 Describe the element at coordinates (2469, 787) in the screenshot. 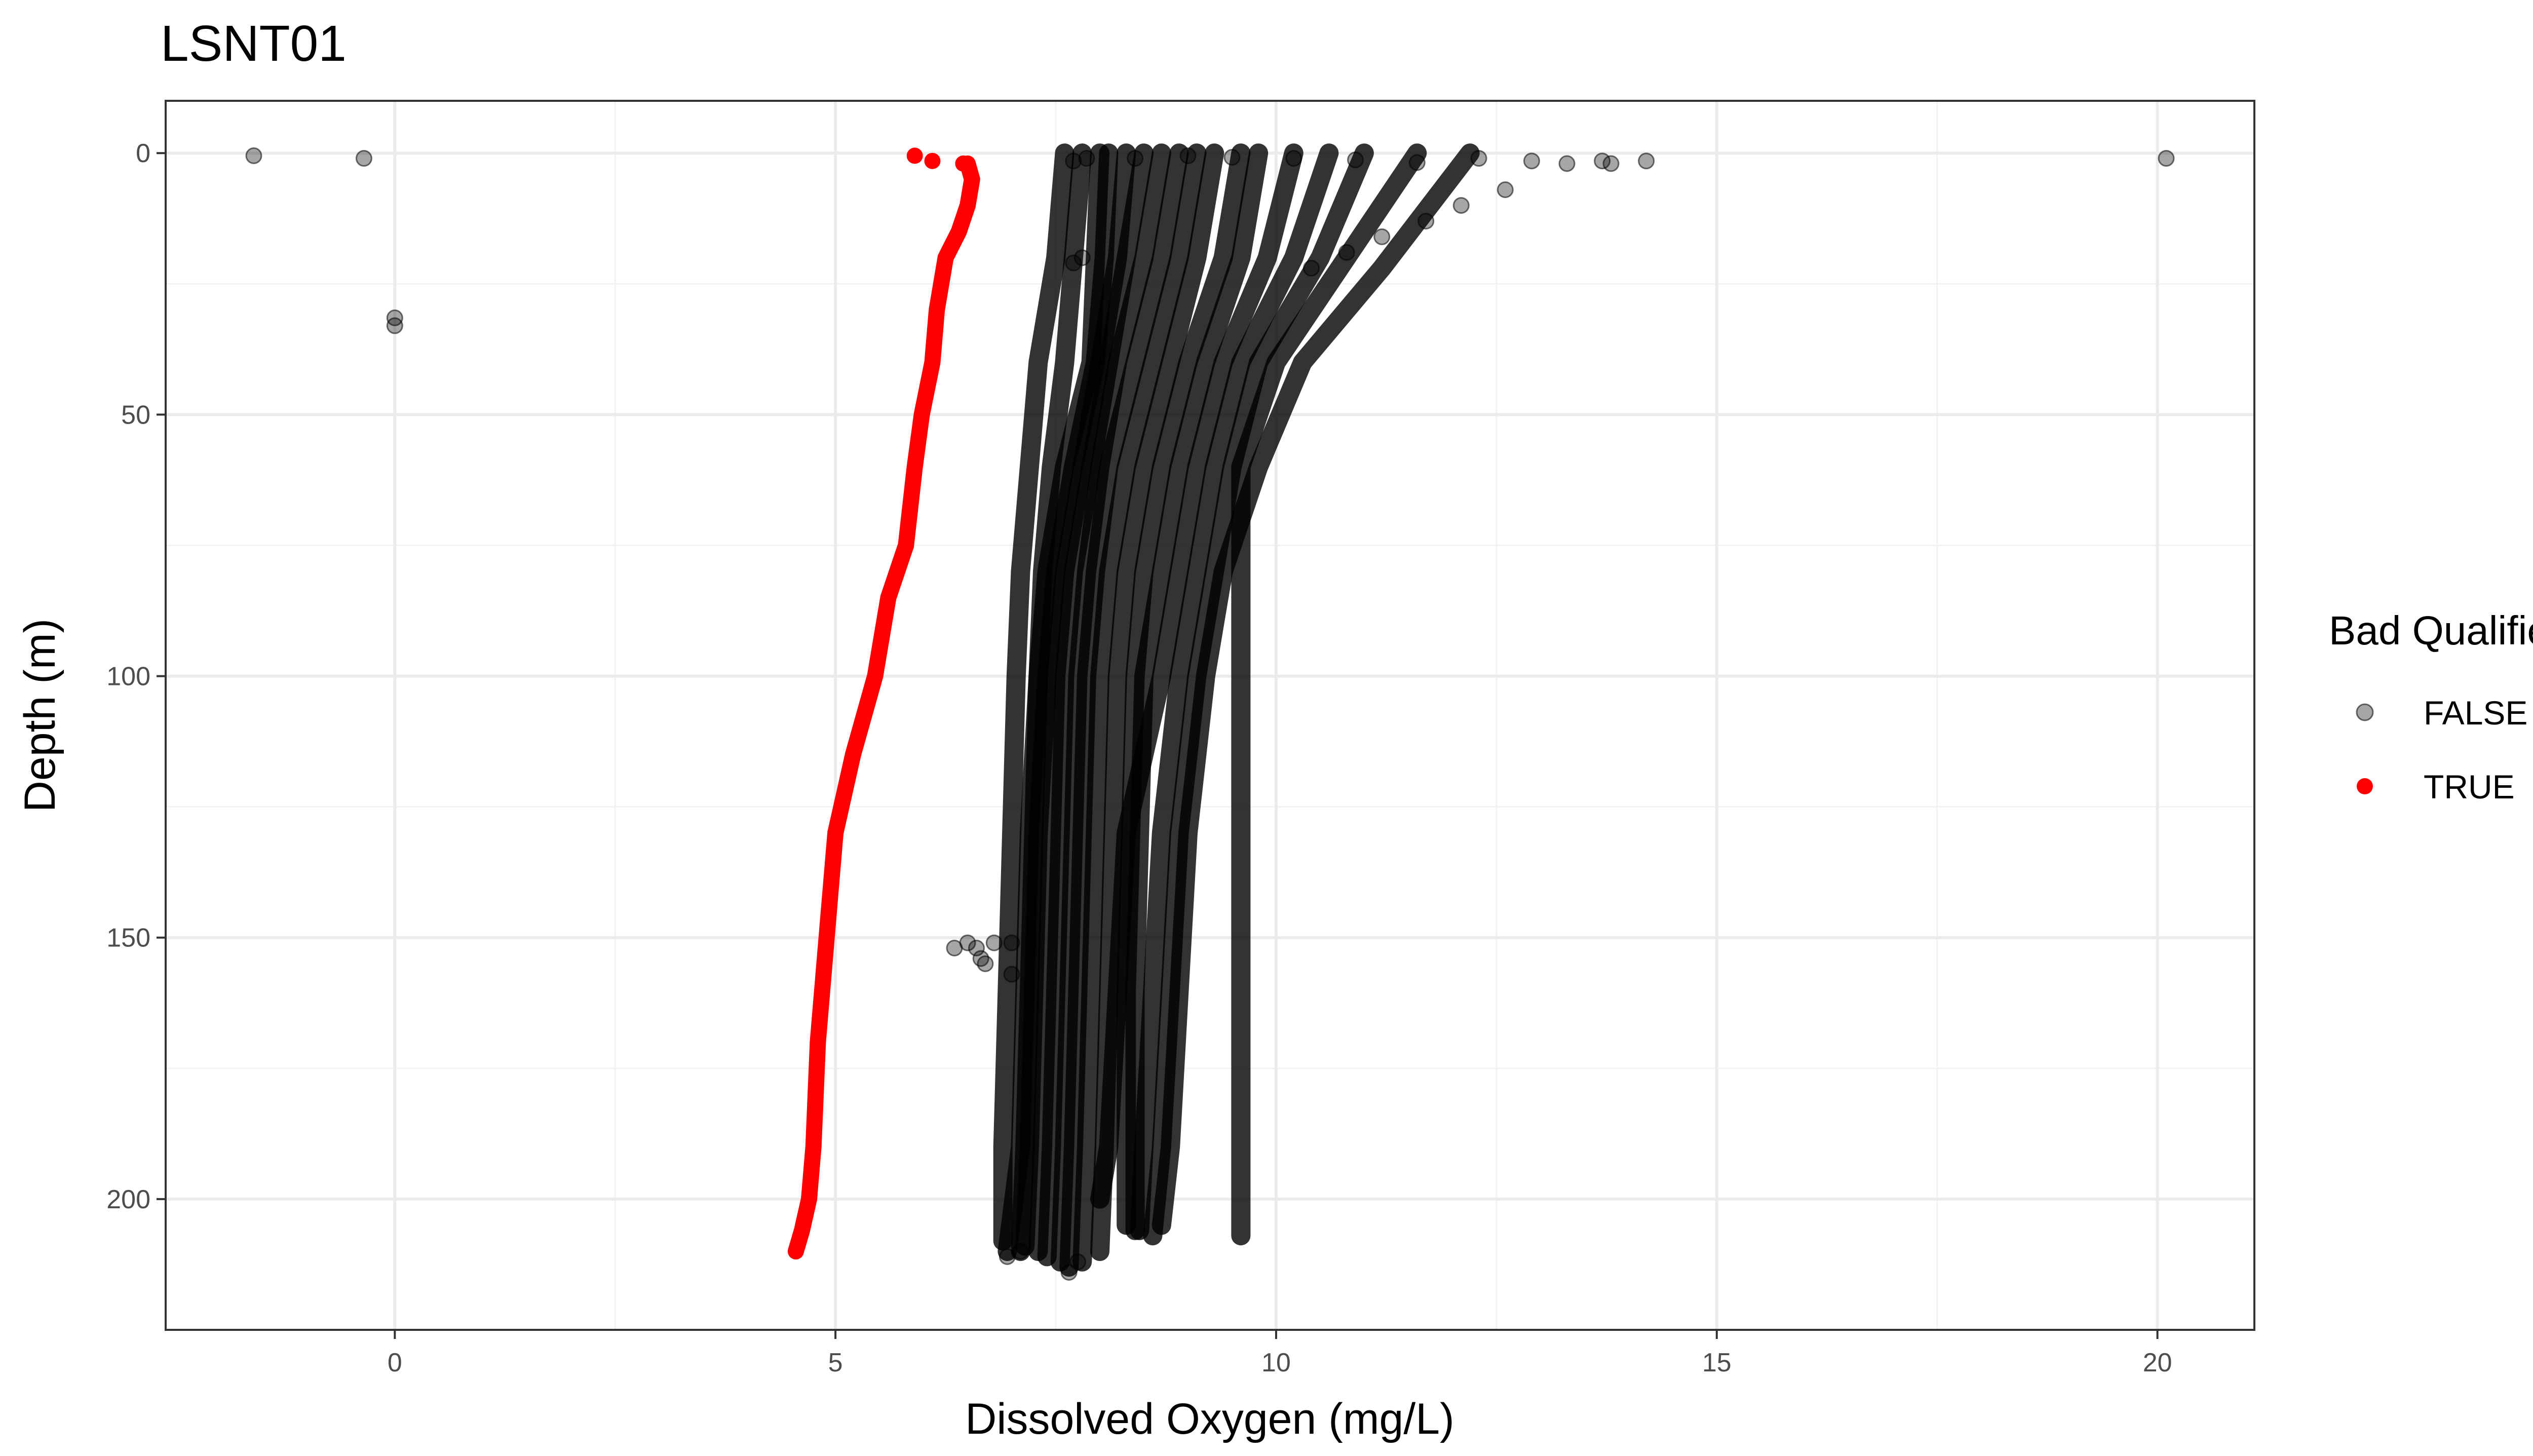

I see `legend-label-true: TRUE` at that location.